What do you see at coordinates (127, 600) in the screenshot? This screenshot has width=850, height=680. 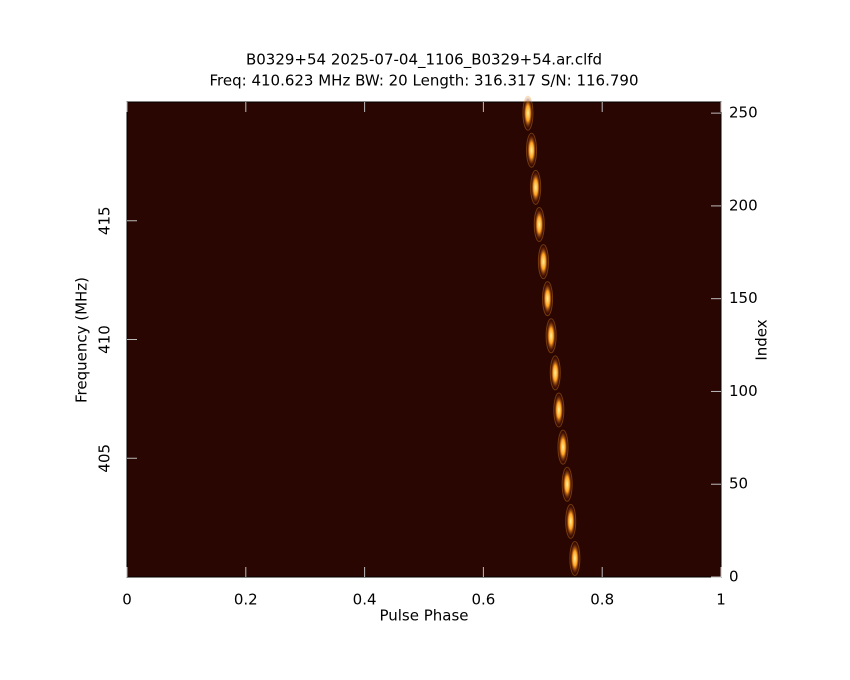 I see `x-tick-label: 0` at bounding box center [127, 600].